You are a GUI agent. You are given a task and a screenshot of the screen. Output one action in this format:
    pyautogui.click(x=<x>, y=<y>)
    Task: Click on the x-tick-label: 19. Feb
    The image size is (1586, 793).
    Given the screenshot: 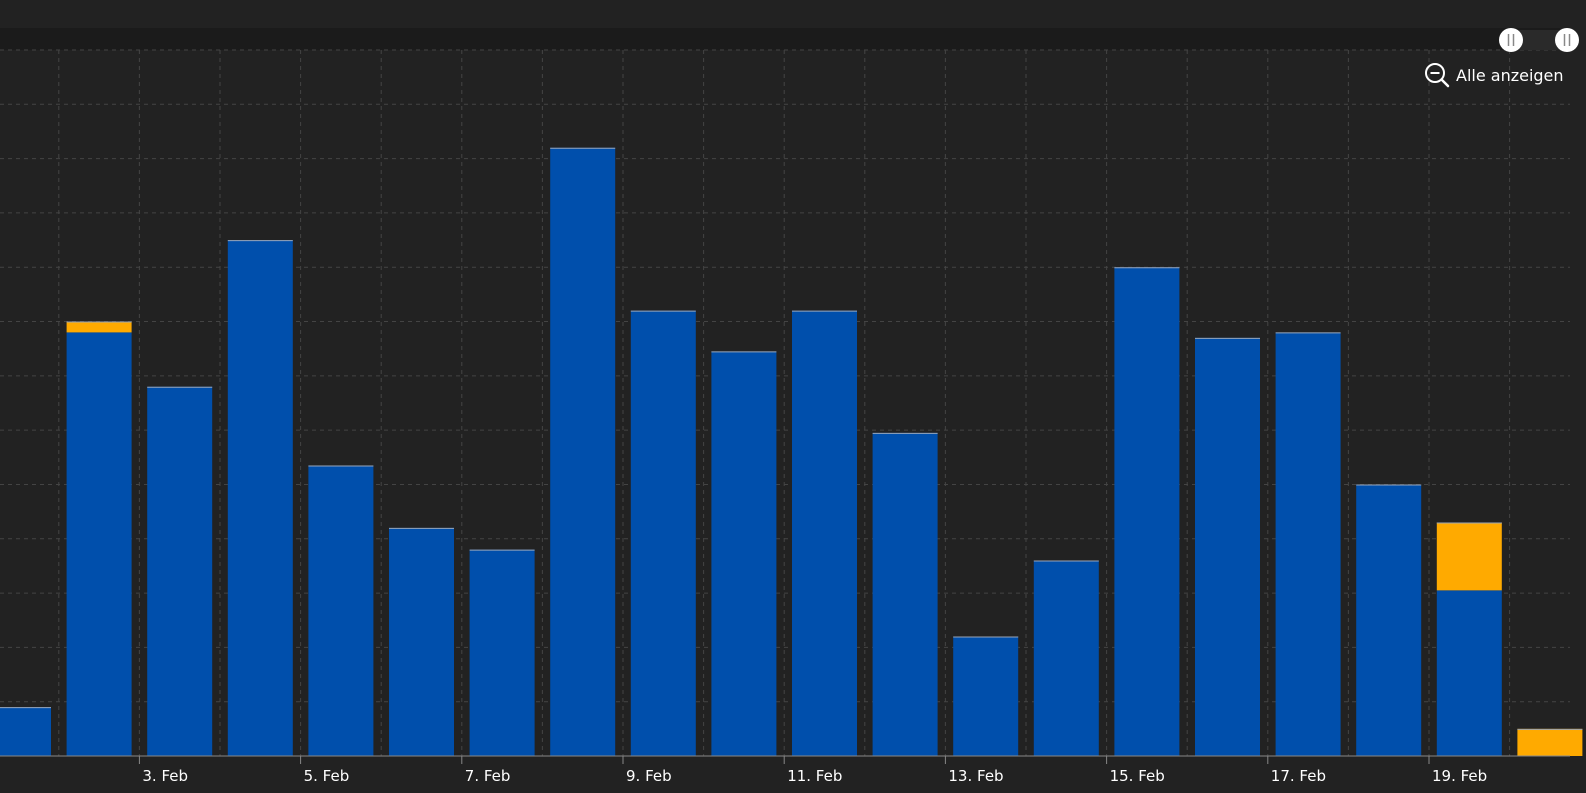 What is the action you would take?
    pyautogui.click(x=1459, y=776)
    